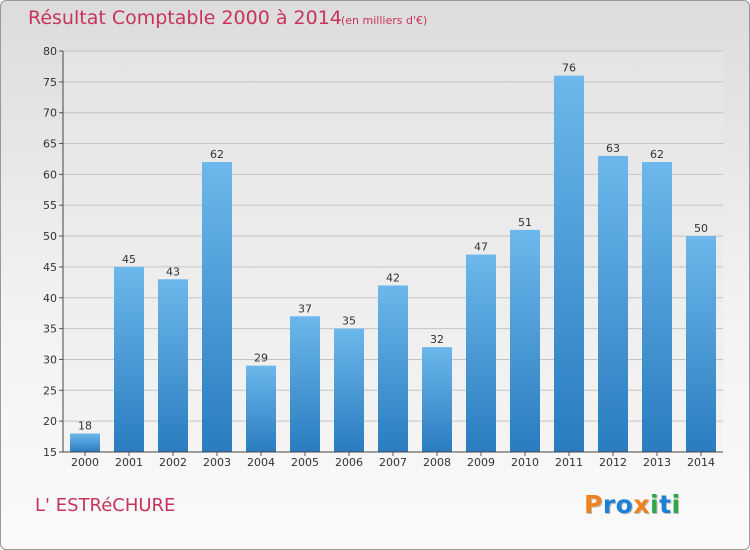 This screenshot has height=550, width=750. What do you see at coordinates (173, 462) in the screenshot?
I see `x-tick-label: 2002` at bounding box center [173, 462].